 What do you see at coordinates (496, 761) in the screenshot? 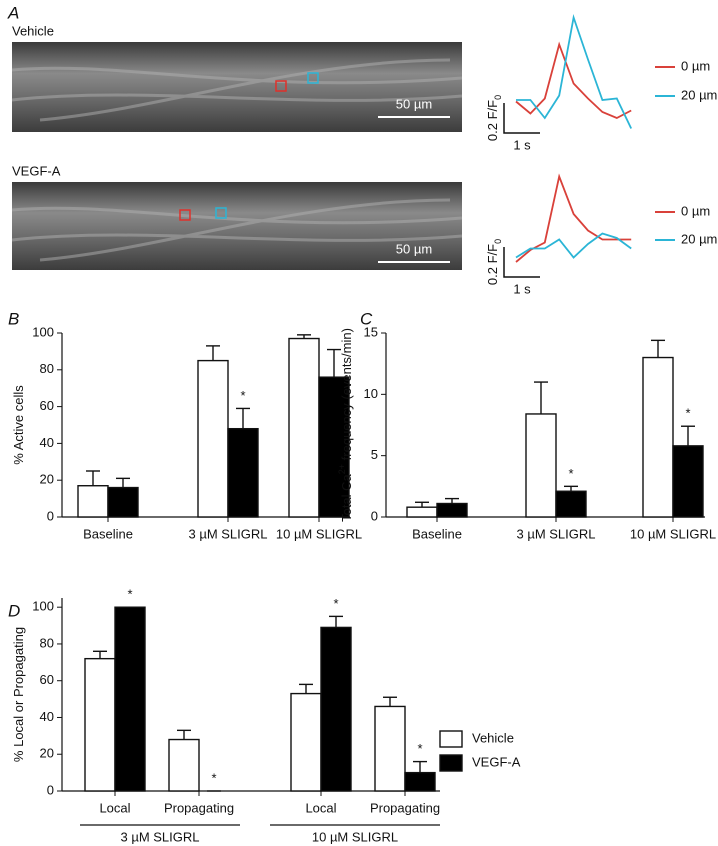
I see `legend-label: VEGF-A` at bounding box center [496, 761].